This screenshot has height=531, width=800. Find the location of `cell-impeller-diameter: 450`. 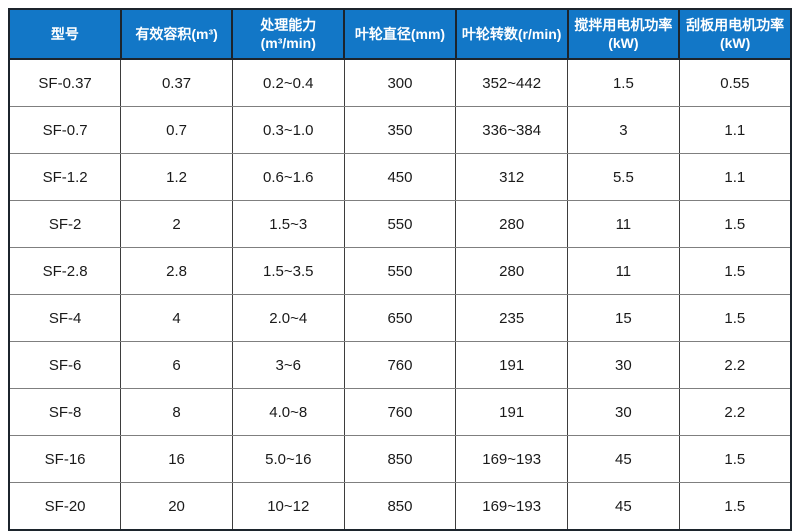

cell-impeller-diameter: 450 is located at coordinates (400, 177).